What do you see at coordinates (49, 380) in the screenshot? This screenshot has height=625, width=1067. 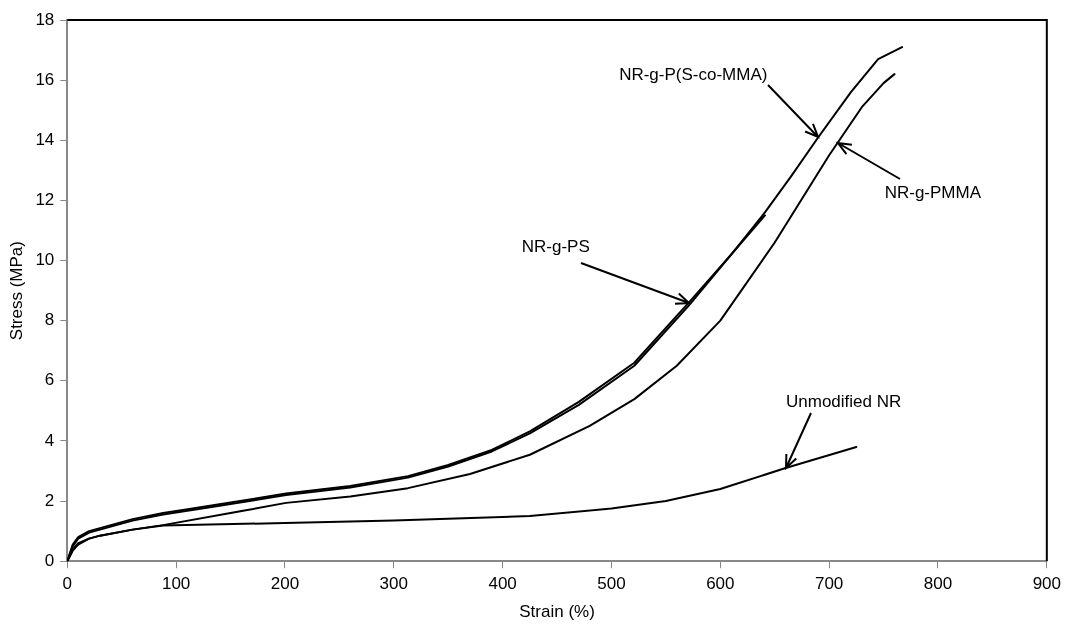 I see `y-tick-label: 6` at bounding box center [49, 380].